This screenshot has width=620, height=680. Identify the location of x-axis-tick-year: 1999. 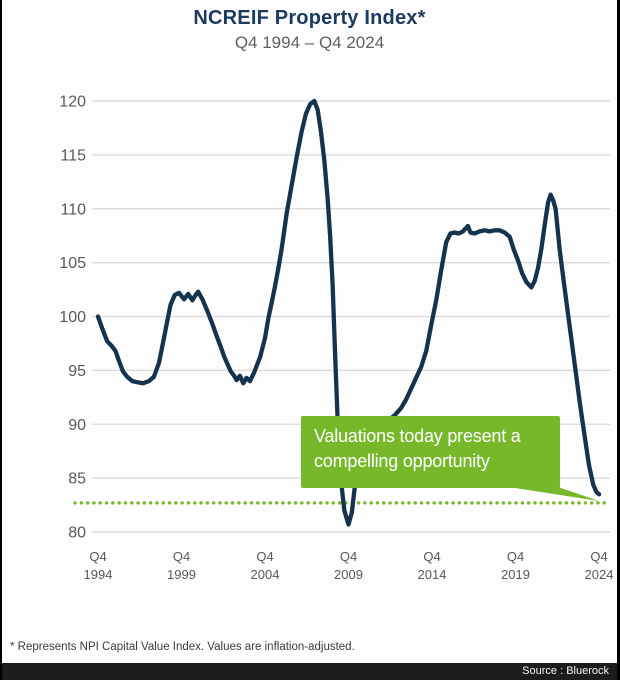
(181, 574).